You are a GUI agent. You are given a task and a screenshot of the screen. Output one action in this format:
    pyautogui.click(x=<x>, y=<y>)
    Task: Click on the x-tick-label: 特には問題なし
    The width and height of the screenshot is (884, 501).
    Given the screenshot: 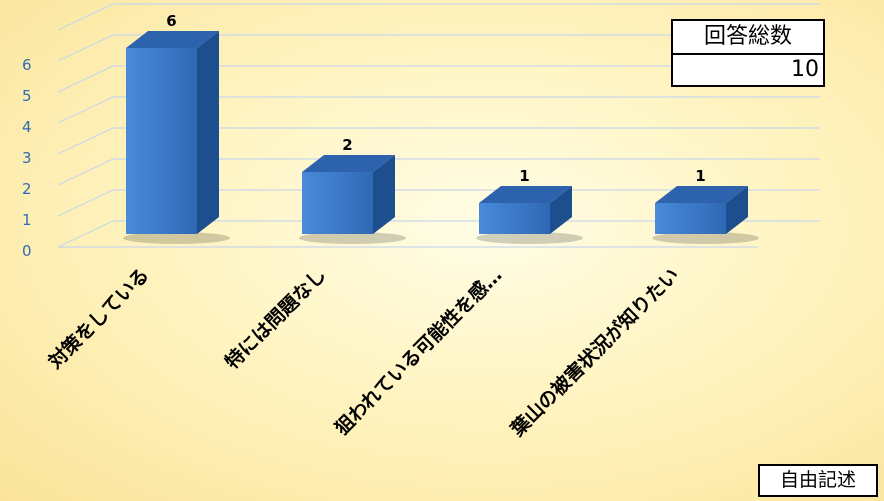 What is the action you would take?
    pyautogui.click(x=276, y=319)
    